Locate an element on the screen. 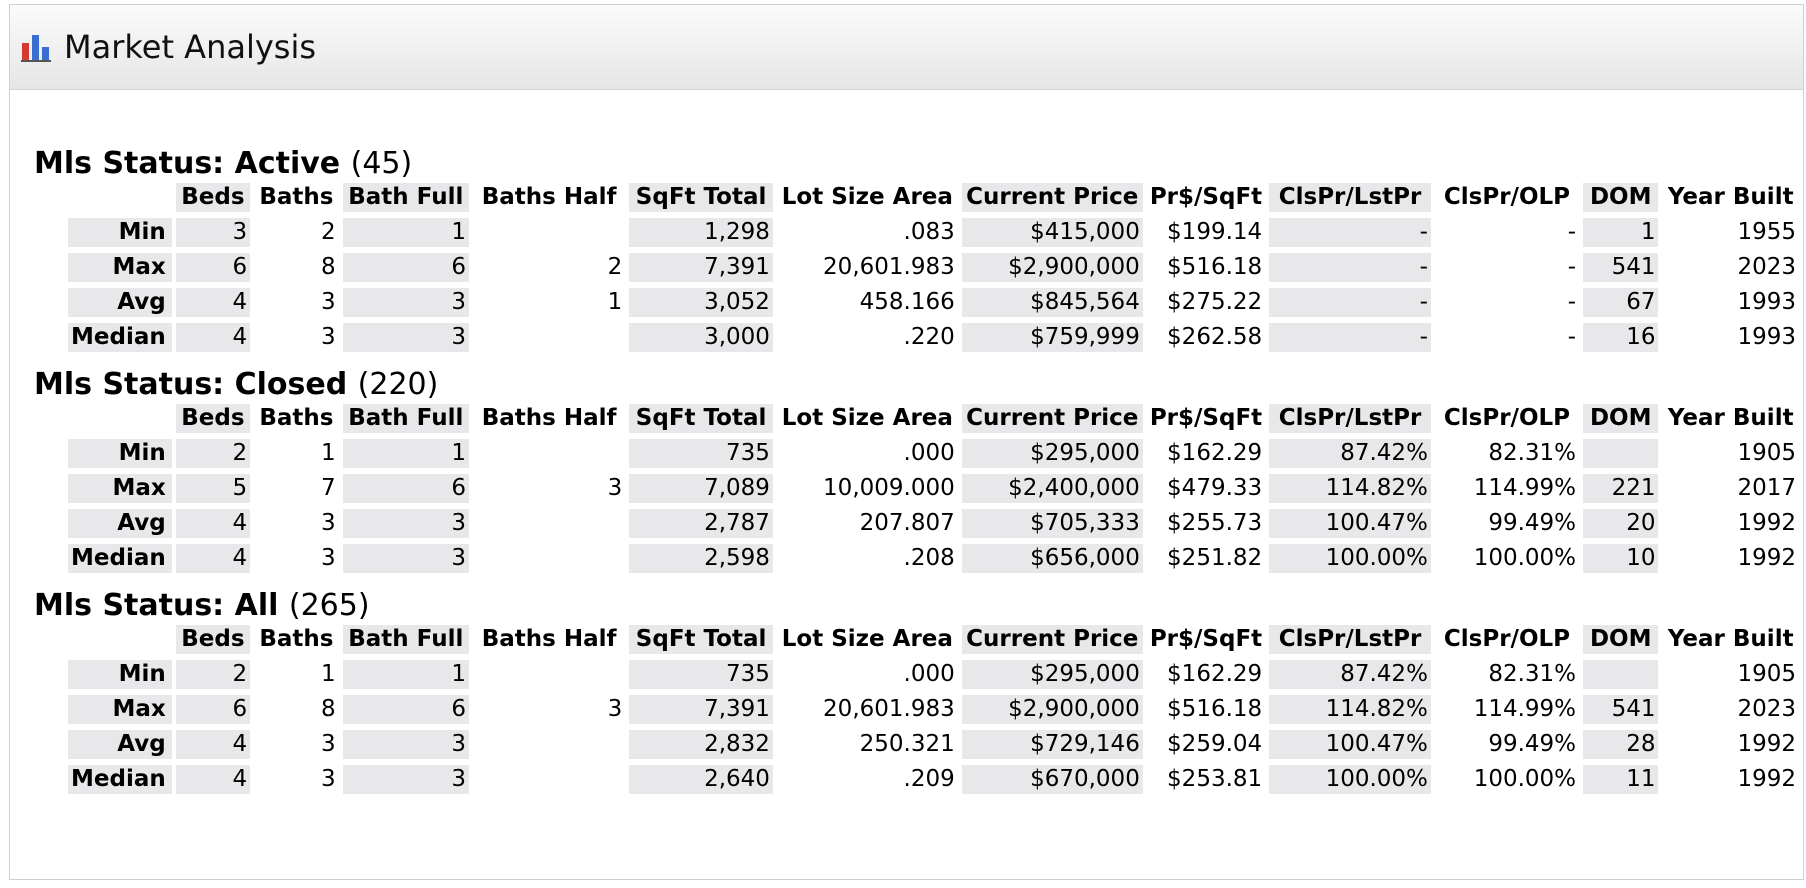 This screenshot has height=888, width=1806. panel-title: Market Analysis is located at coordinates (190, 47).